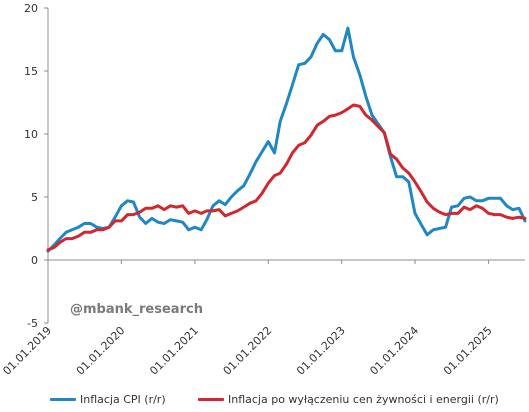 This screenshot has height=412, width=529. I want to click on x-tick-label: 01.01.2023, so click(321, 351).